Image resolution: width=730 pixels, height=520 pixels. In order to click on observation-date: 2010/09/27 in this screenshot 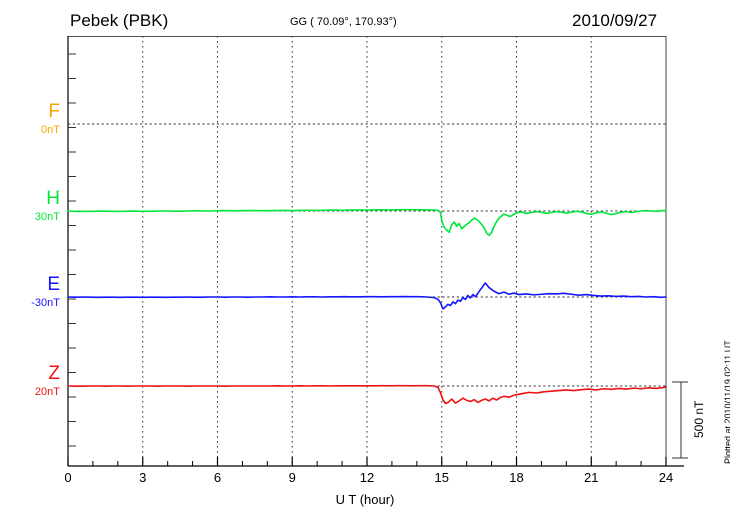, I will do `click(615, 20)`.